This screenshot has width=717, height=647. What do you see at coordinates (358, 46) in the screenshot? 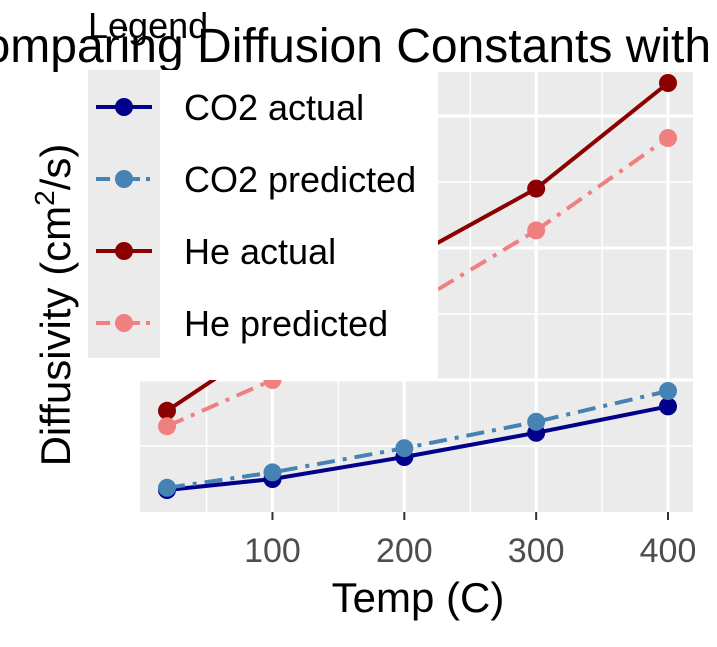
I see `chart-title: Comparing Diffusion Constants with a` at bounding box center [358, 46].